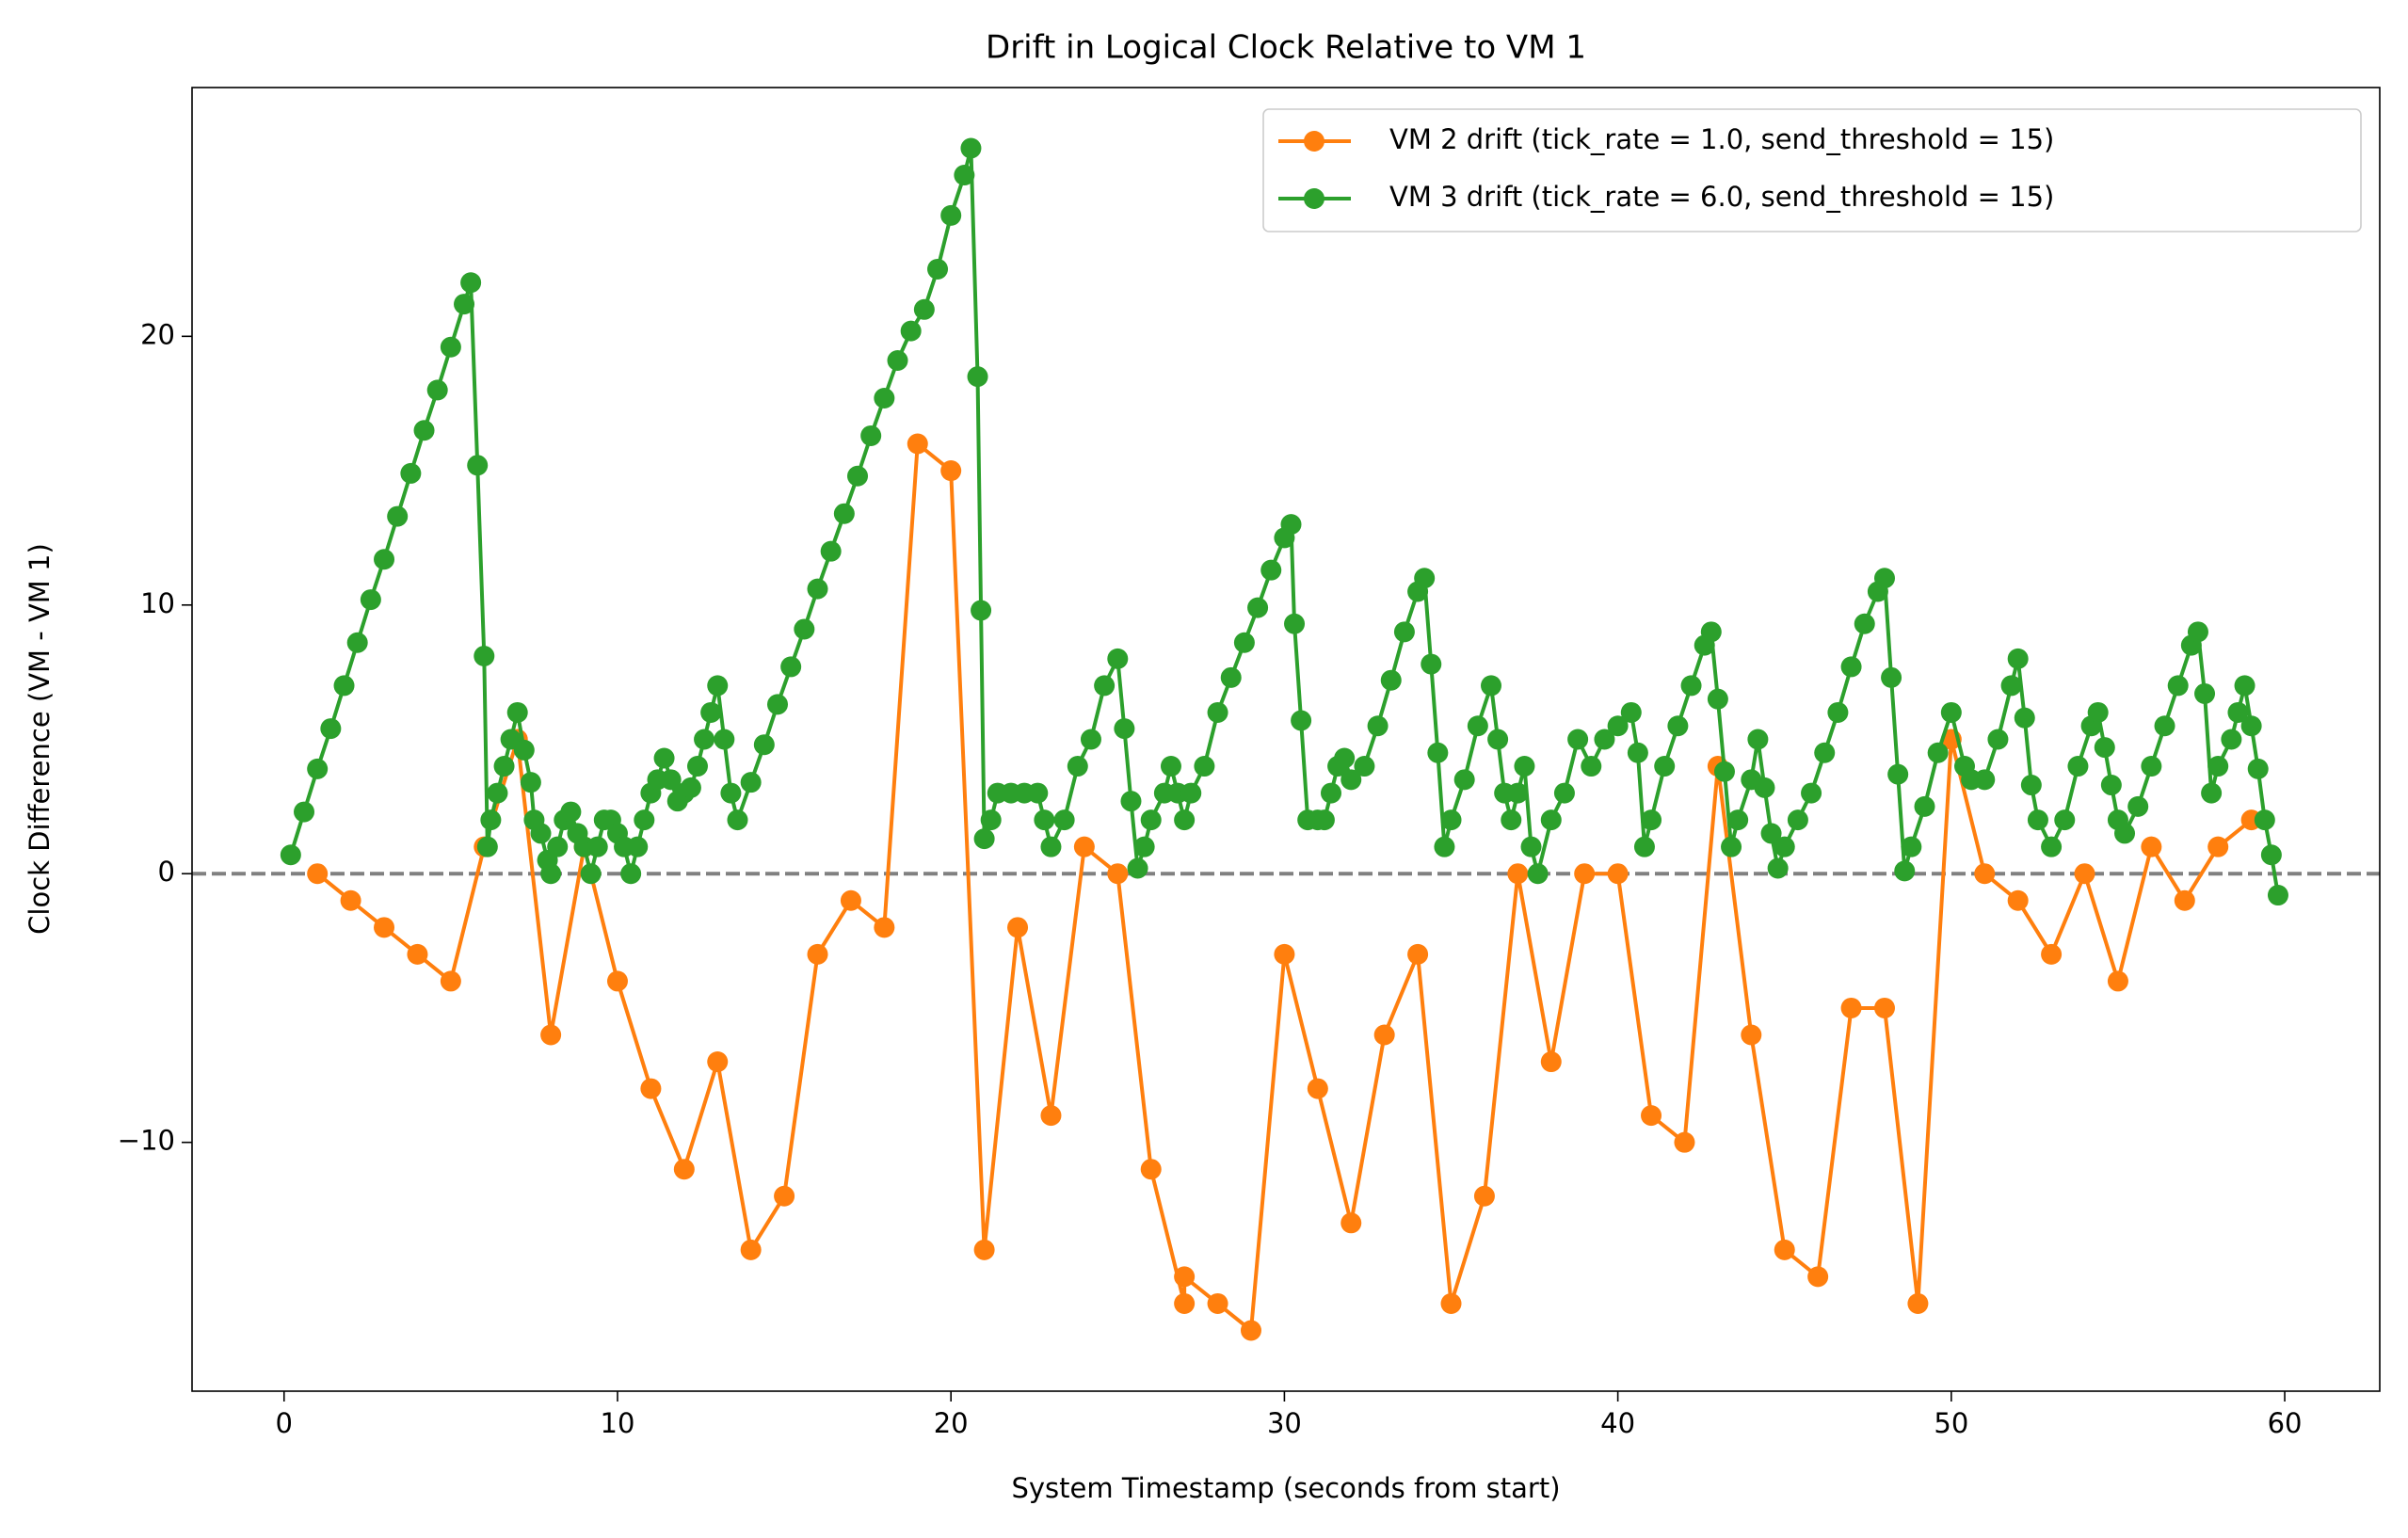  I want to click on x-tick-label: 0, so click(285, 1423).